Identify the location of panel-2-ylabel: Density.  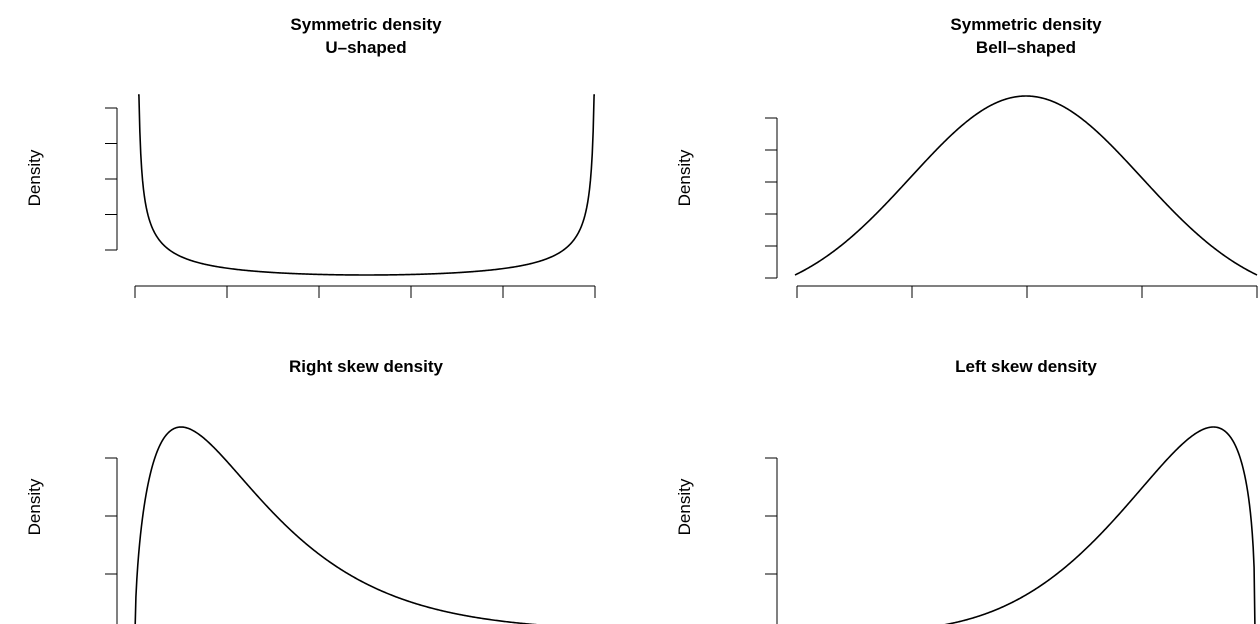
(684, 177).